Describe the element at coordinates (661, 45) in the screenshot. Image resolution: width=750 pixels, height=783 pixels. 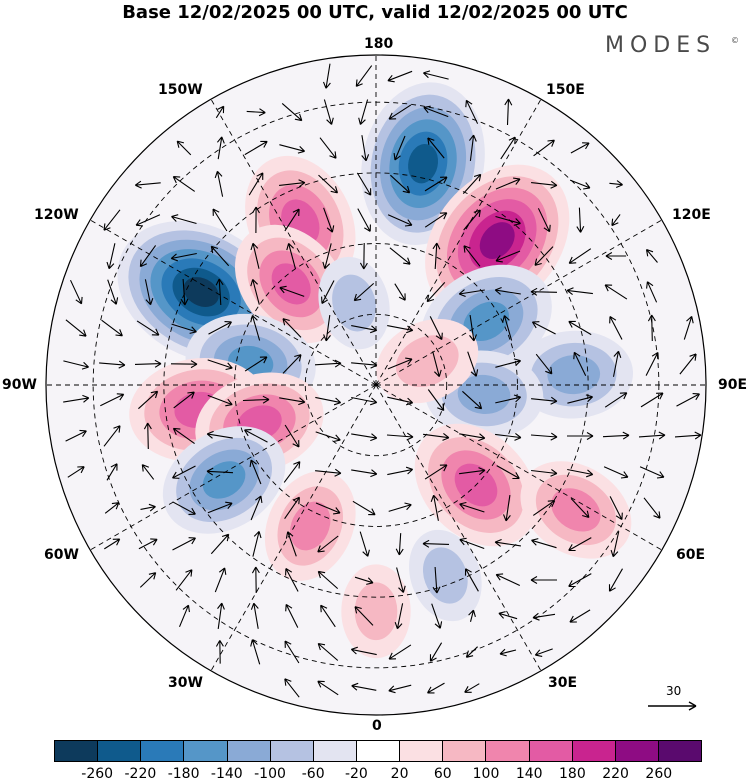
I see `brand-logo: MODES` at that location.